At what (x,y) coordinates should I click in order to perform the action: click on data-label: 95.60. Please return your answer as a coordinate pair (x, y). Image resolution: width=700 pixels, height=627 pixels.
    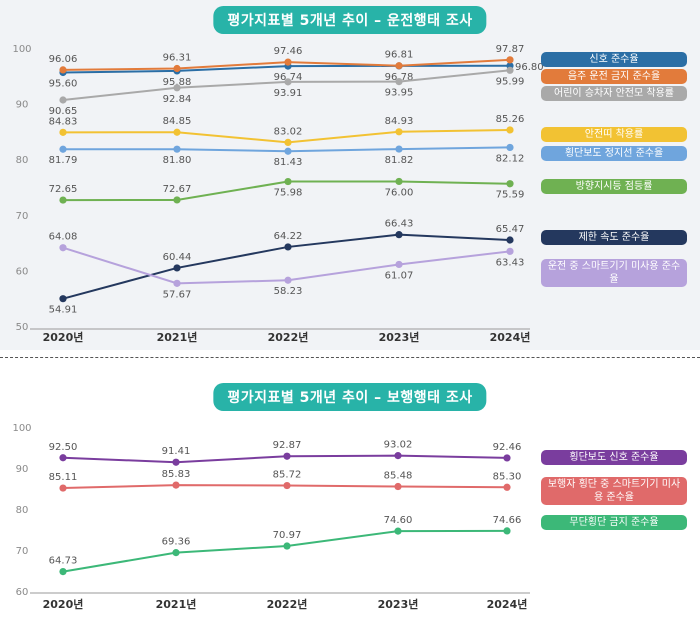
    Looking at the image, I should click on (63, 83).